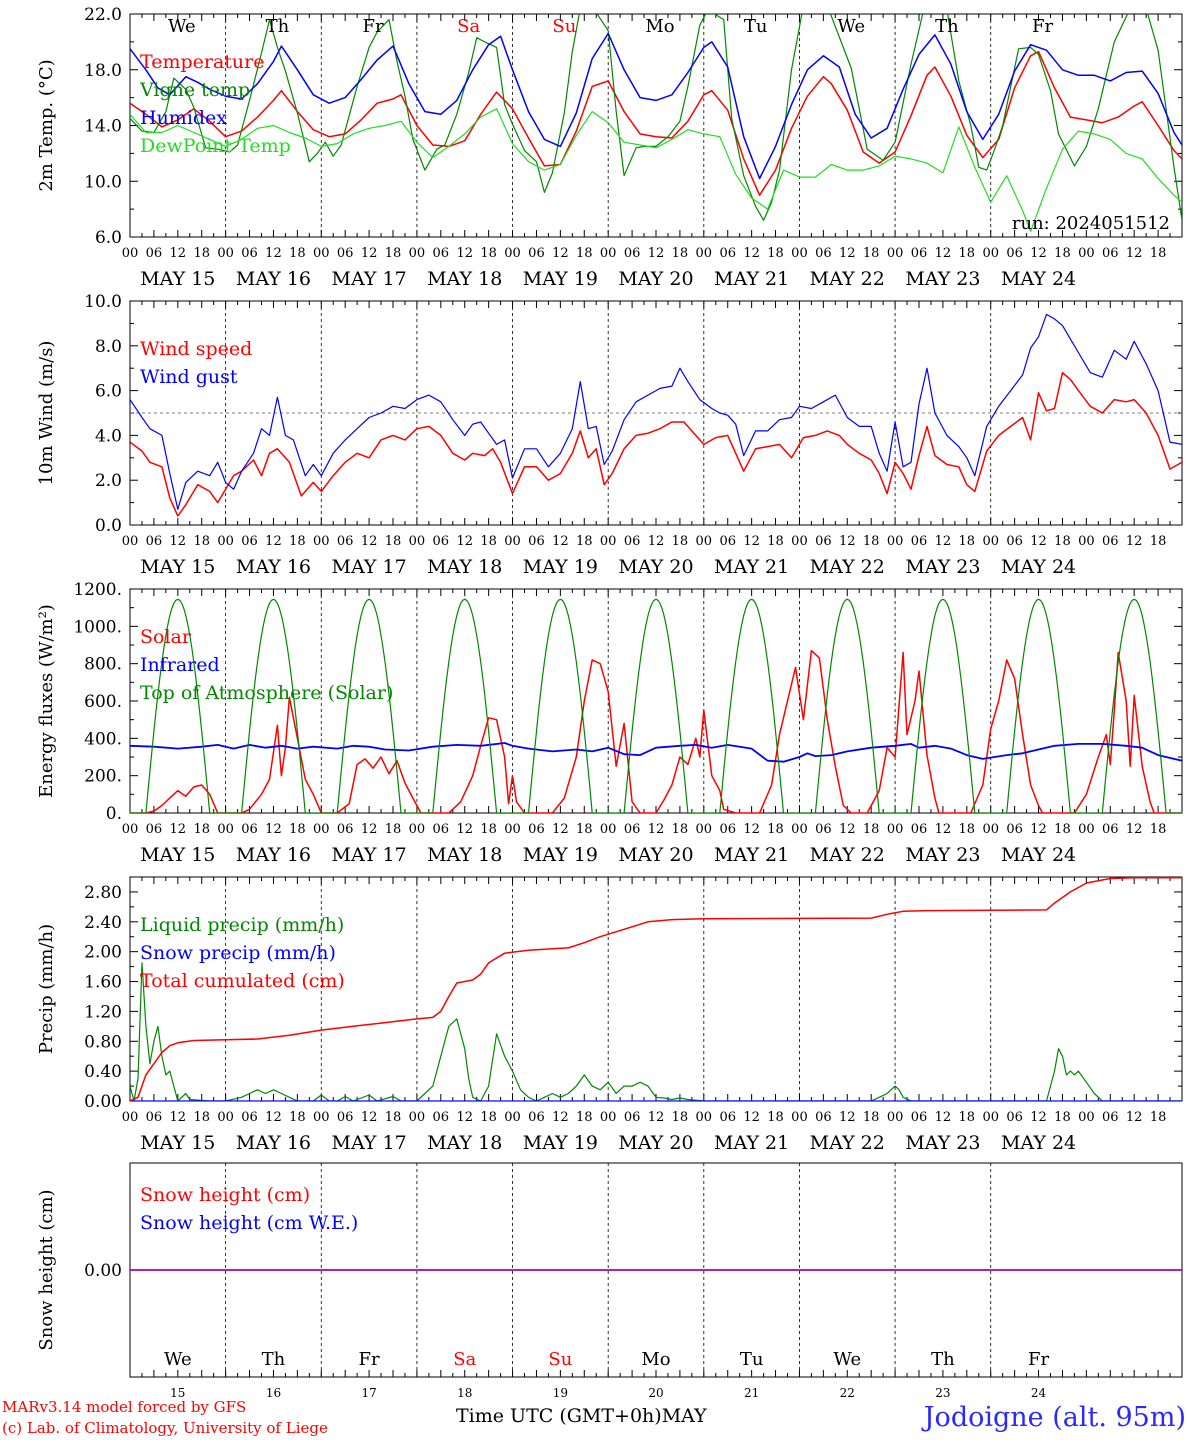 The image size is (1194, 1440). Describe the element at coordinates (464, 855) in the screenshot. I see `day-label: MAY 18` at that location.